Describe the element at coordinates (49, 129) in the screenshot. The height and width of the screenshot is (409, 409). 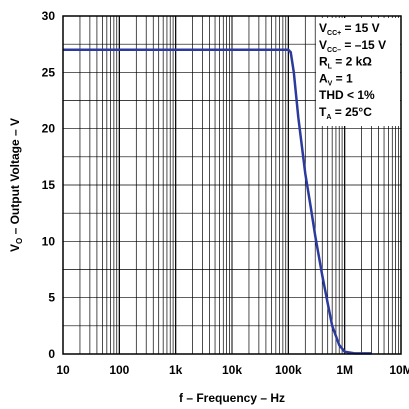
I see `y-tick-label: 20` at that location.